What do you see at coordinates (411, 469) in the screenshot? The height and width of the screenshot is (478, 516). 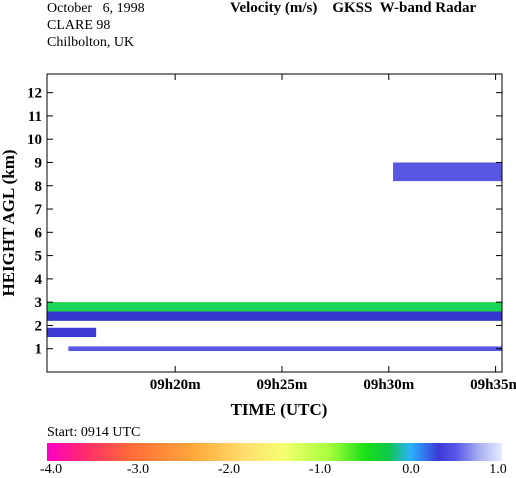 I see `colorbar-tick-label: 0.0` at bounding box center [411, 469].